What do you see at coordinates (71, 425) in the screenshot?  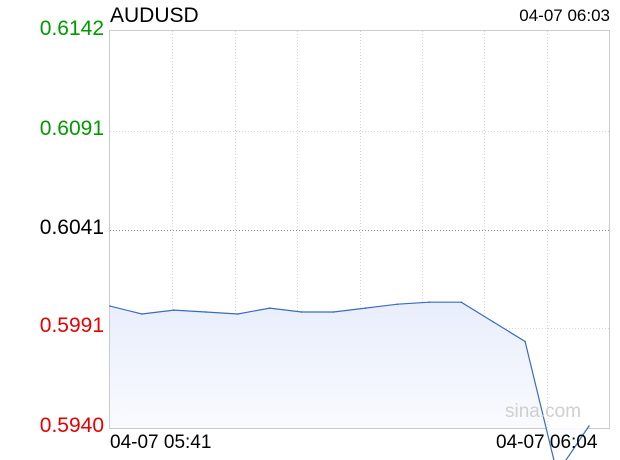 I see `y-tick-label: 0.5940` at bounding box center [71, 425].